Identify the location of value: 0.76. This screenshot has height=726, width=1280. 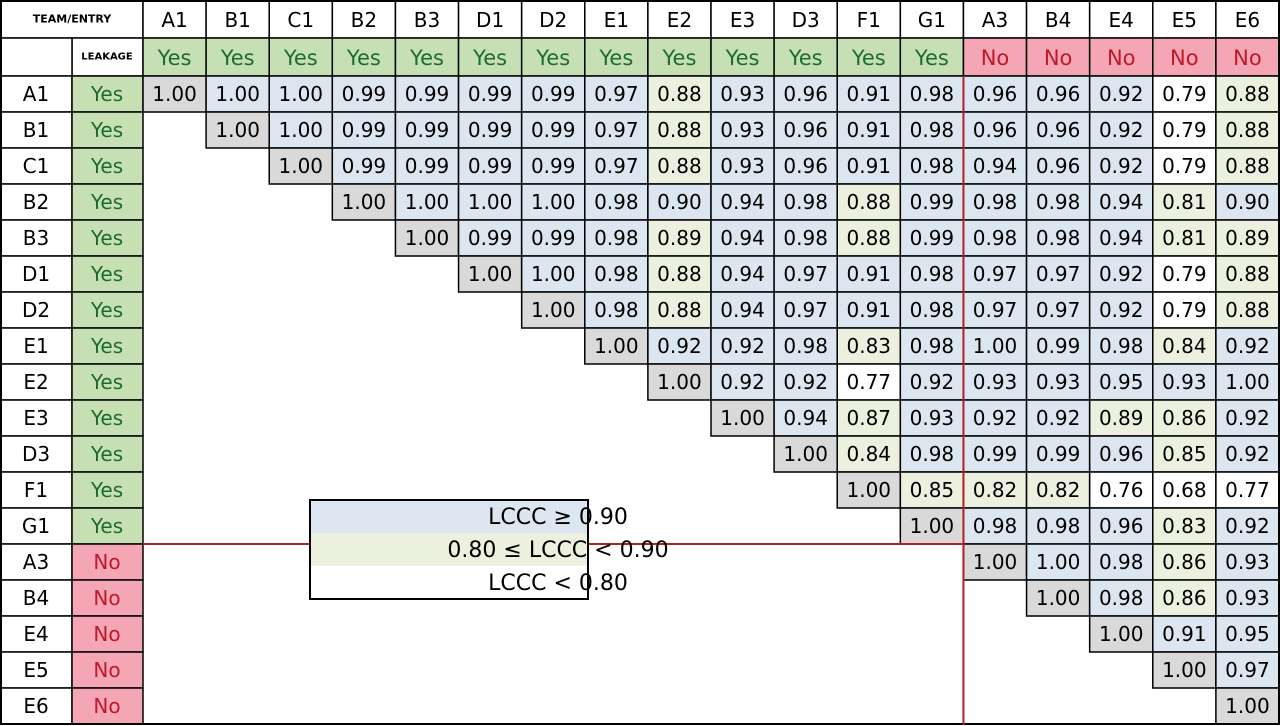
(1121, 490).